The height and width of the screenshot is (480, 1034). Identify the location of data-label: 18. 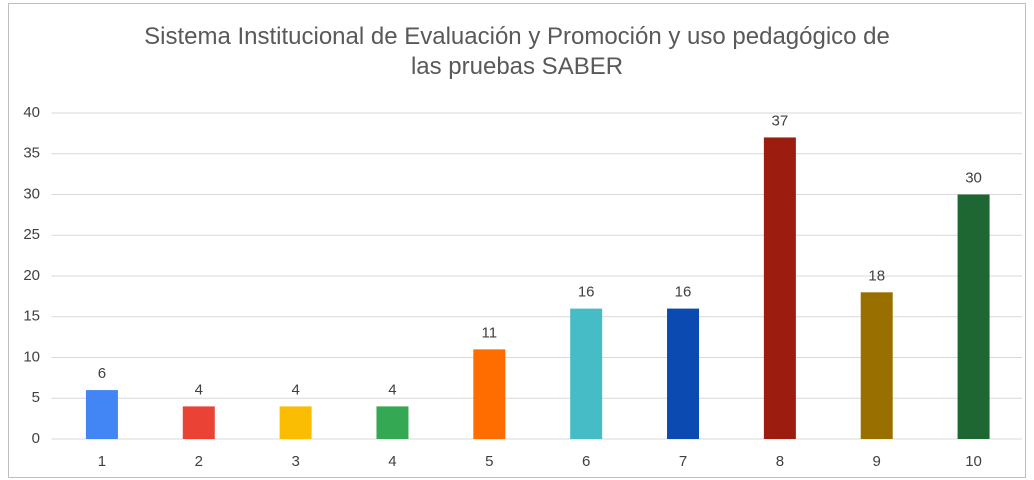
(876, 275).